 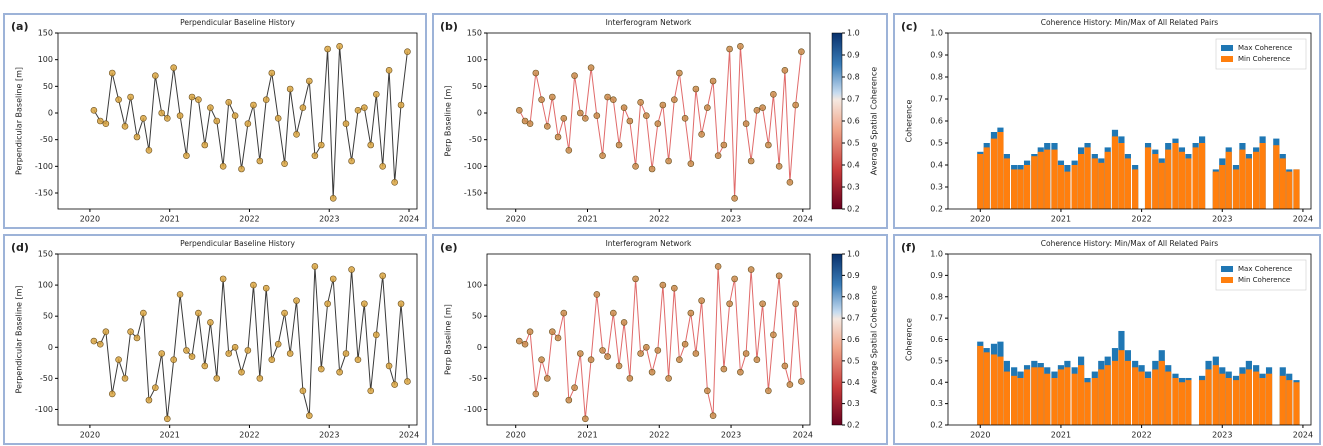 What do you see at coordinates (237, 22) in the screenshot?
I see `chart-title: Perpendicular Baseline History` at bounding box center [237, 22].